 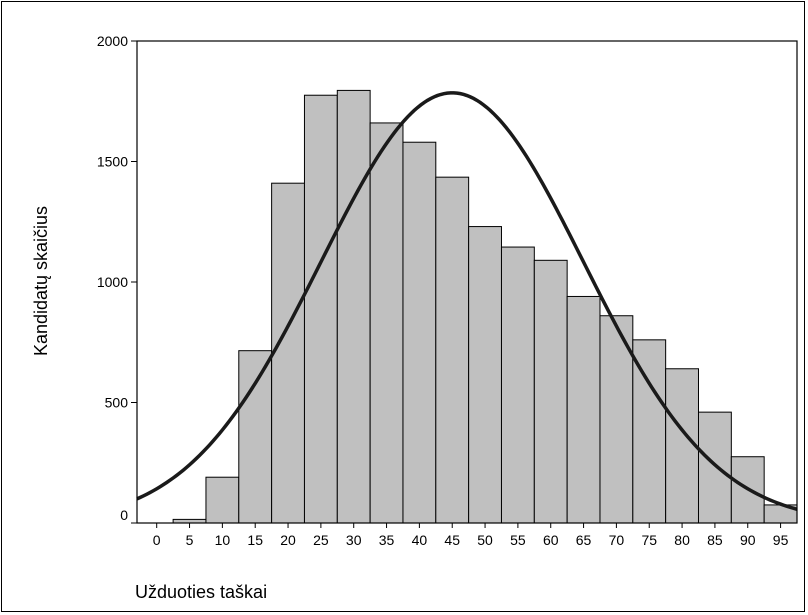 What do you see at coordinates (551, 540) in the screenshot?
I see `x-tick-label: 60` at bounding box center [551, 540].